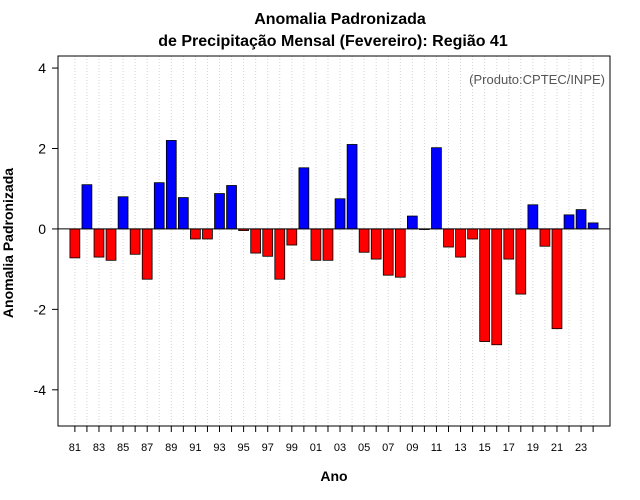  What do you see at coordinates (195, 234) in the screenshot?
I see `bar-1991` at bounding box center [195, 234].